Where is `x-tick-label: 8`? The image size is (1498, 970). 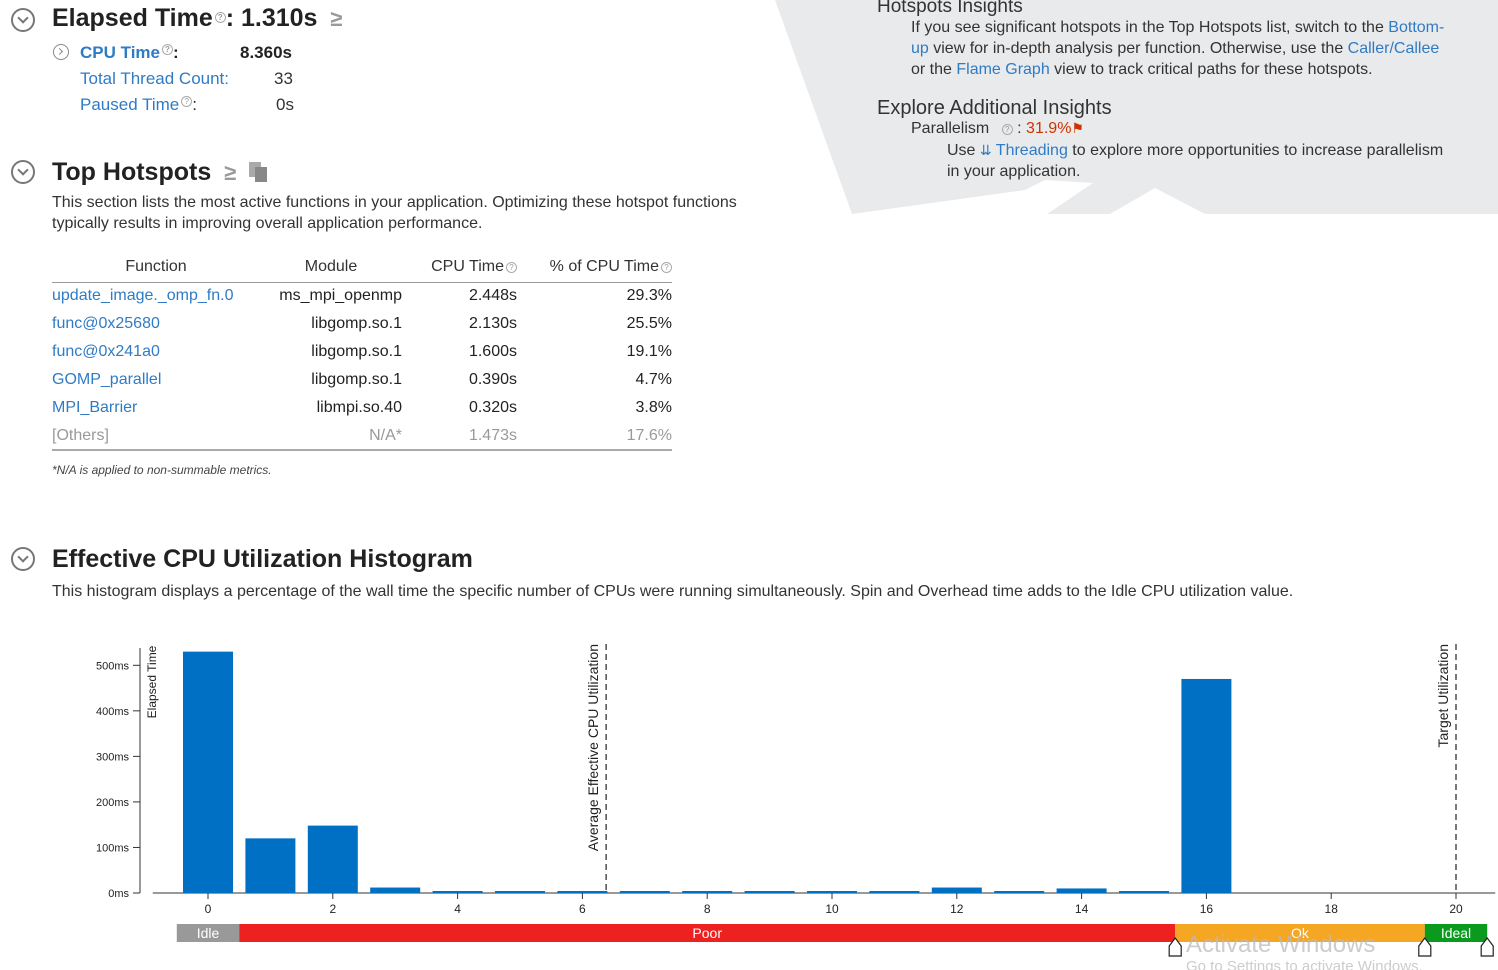 x-tick-label: 8 is located at coordinates (707, 909).